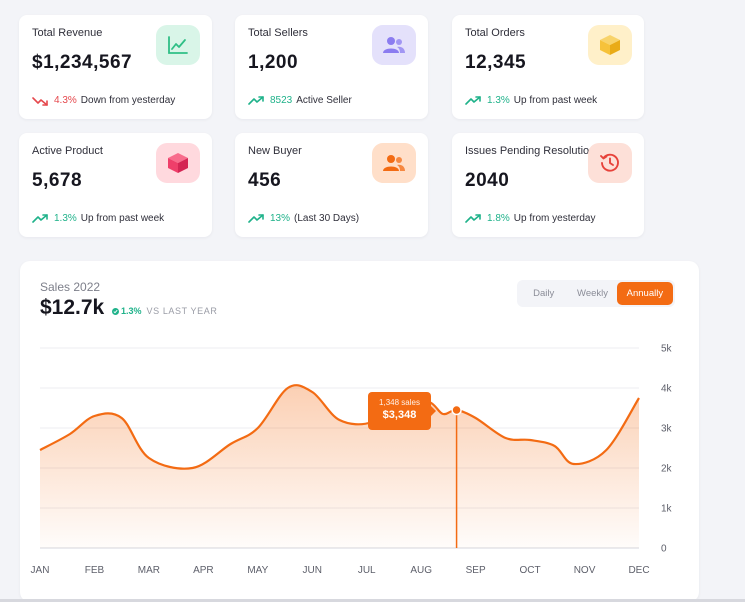  What do you see at coordinates (638, 570) in the screenshot?
I see `x-tick-label: DEC` at bounding box center [638, 570].